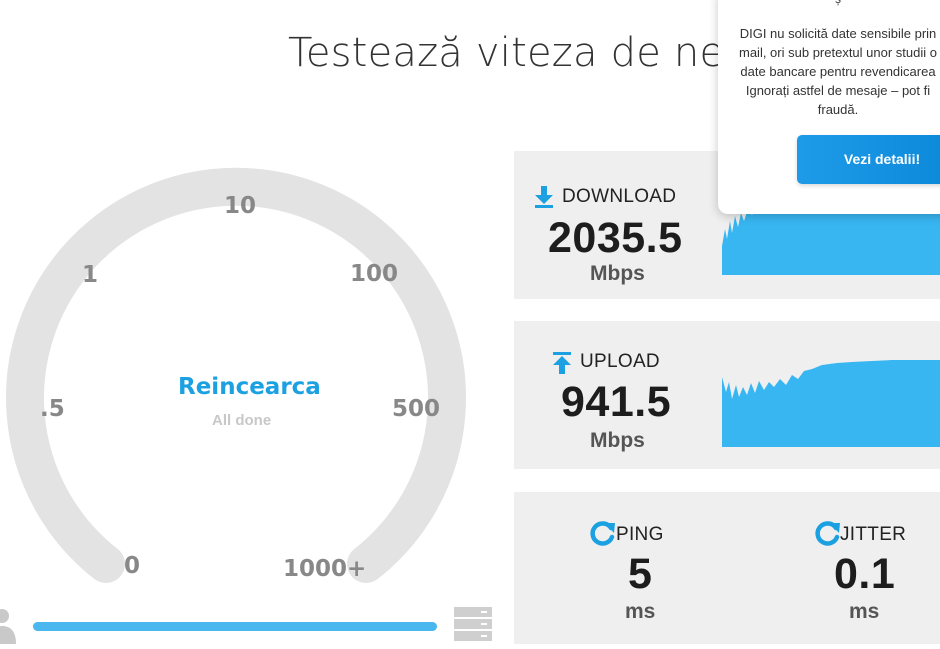 This screenshot has height=649, width=940. Describe the element at coordinates (838, 71) in the screenshot. I see `popup-line: date bancare pentru revendicarea` at that location.